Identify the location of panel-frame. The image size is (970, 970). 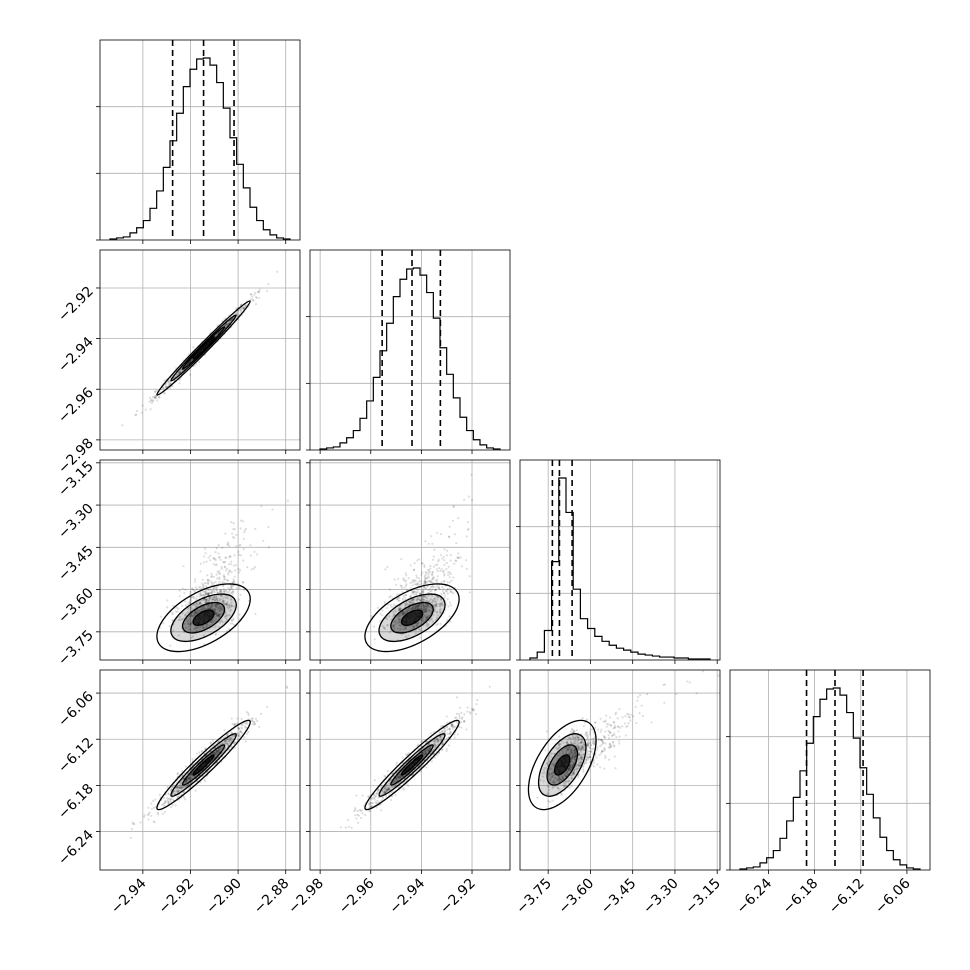
(200, 770).